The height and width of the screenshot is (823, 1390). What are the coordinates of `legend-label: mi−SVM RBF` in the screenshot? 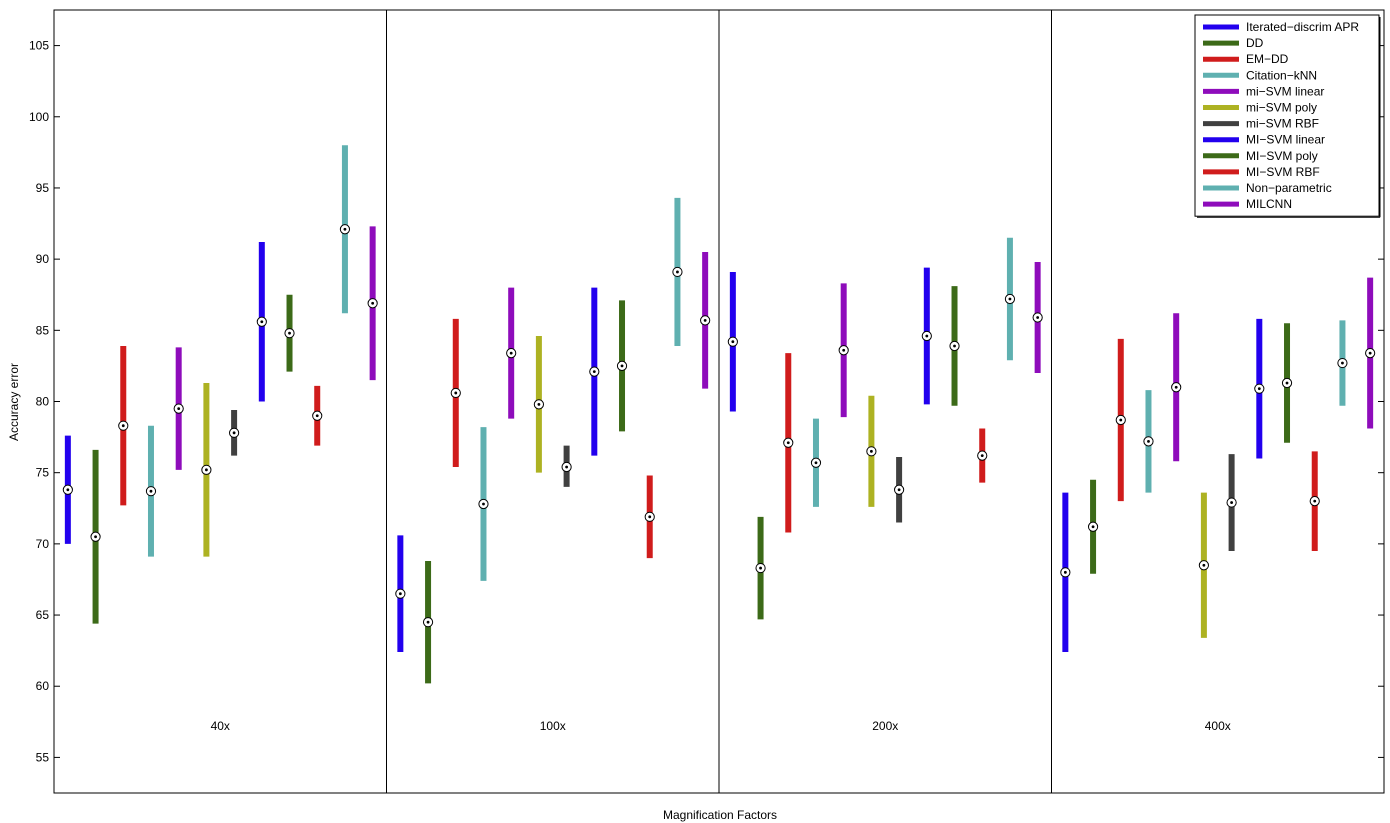 It's located at (1282, 124).